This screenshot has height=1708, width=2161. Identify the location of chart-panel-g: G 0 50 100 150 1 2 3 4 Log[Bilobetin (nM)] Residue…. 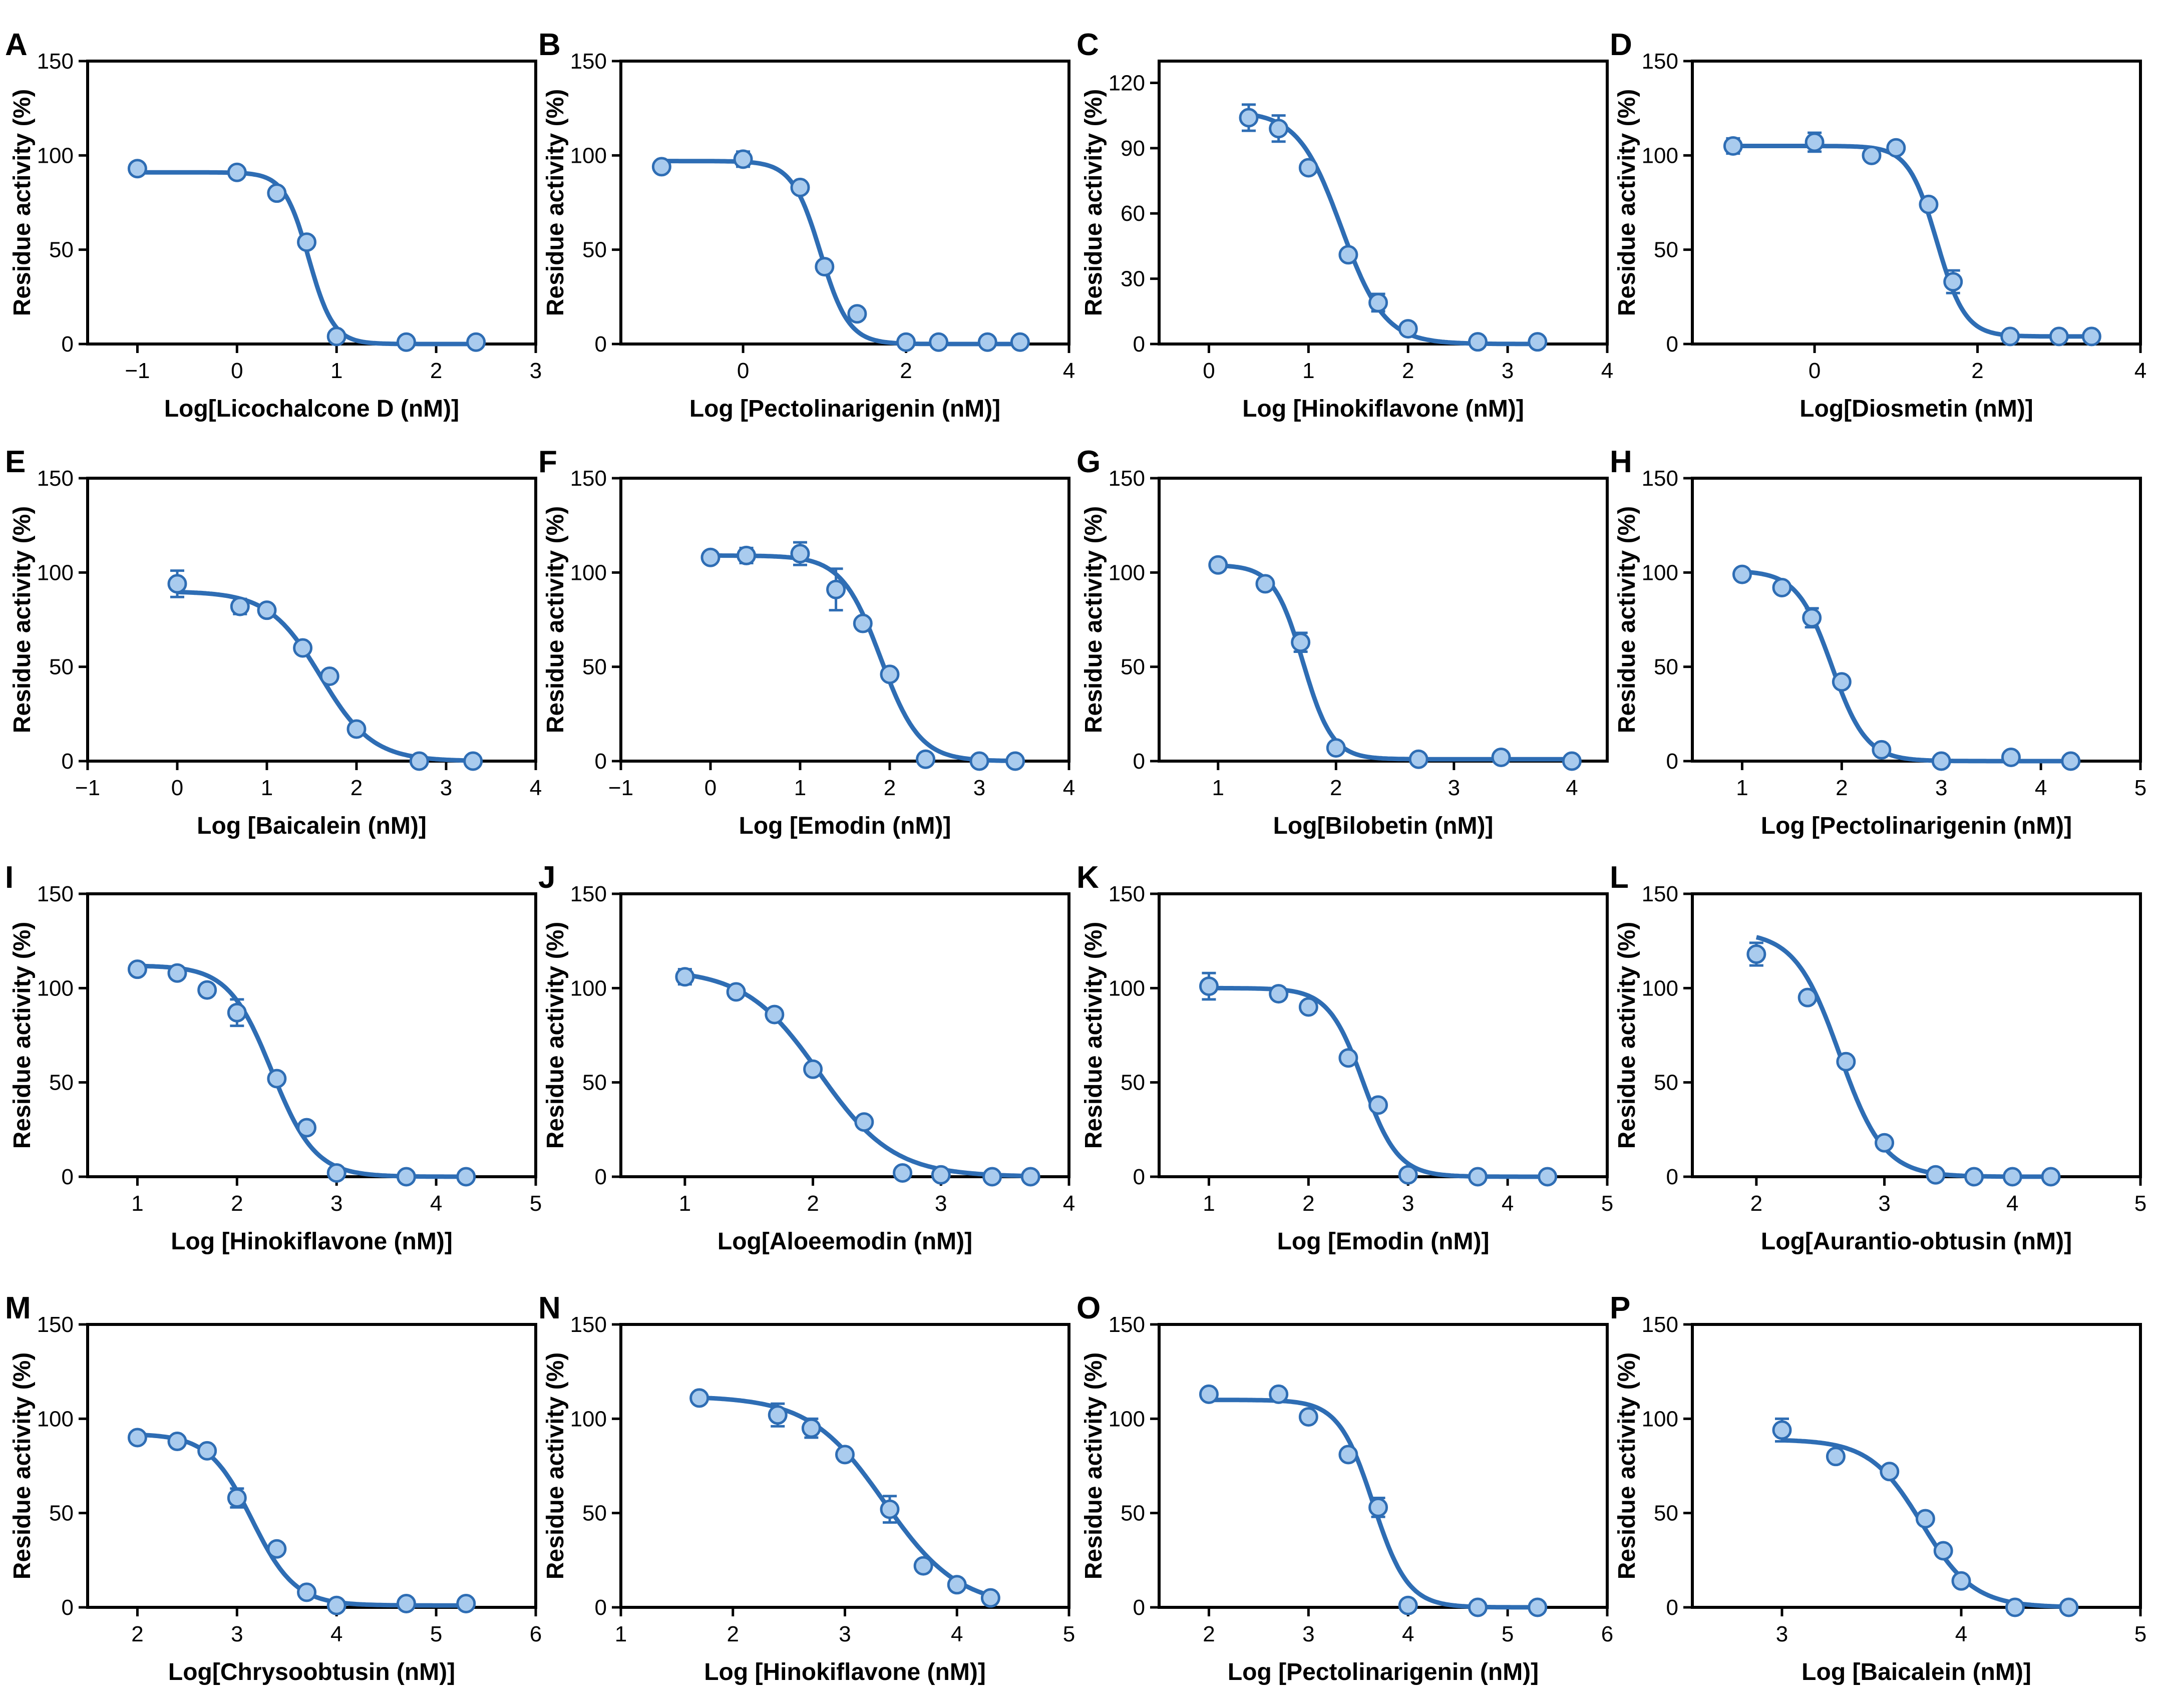
(1342, 642).